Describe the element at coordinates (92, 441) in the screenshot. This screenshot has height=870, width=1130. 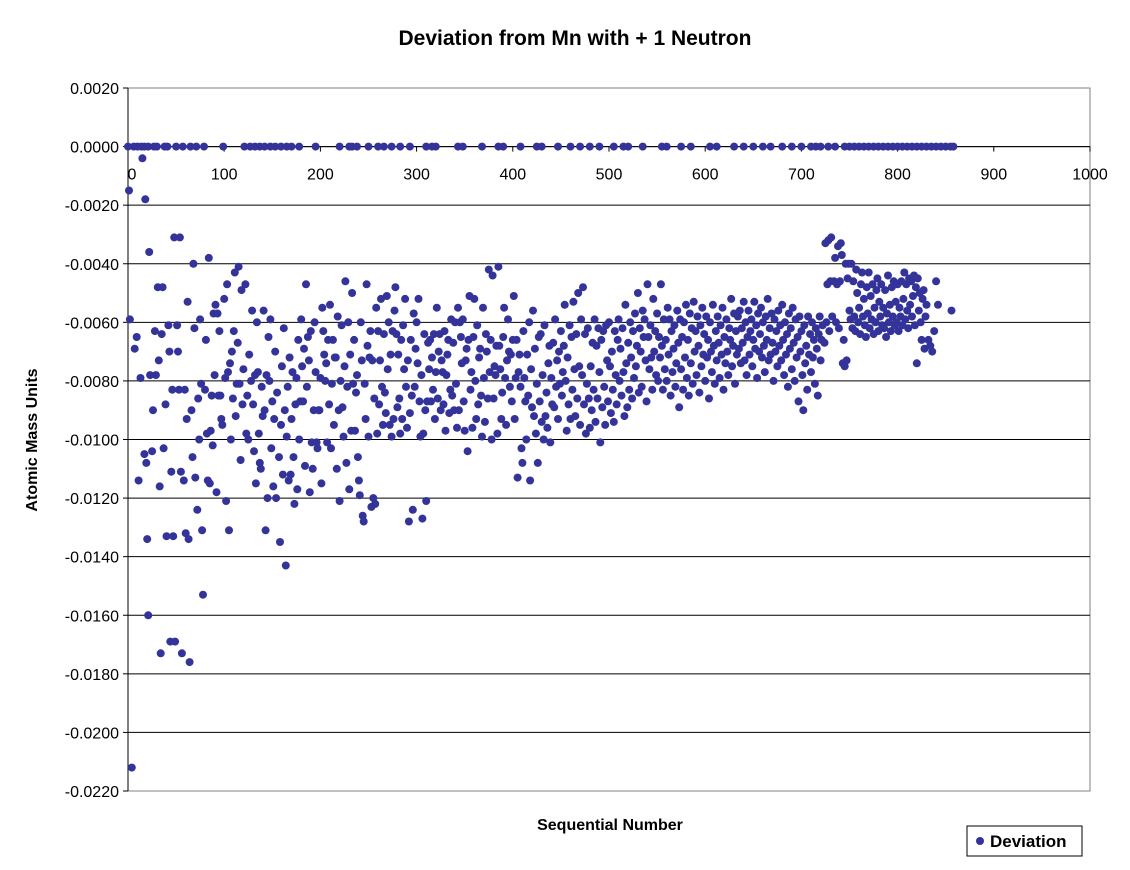
I see `y-tick-label: -0.0100` at that location.